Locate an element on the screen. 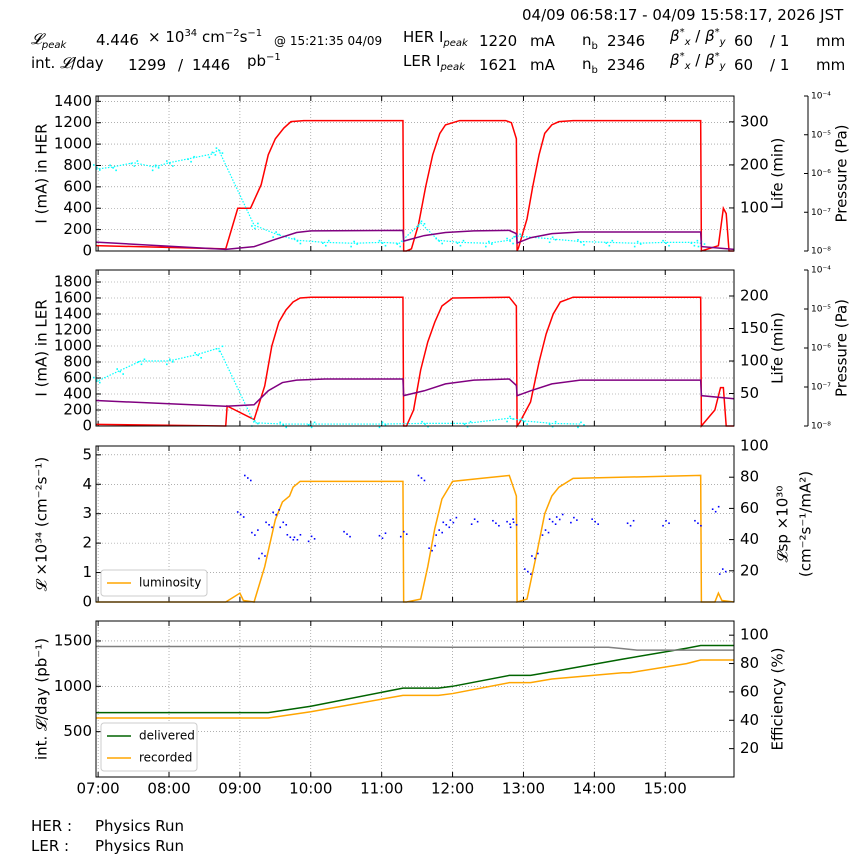 The image size is (864, 864). intlumi-y2tick-label: 60 is located at coordinates (749, 691).